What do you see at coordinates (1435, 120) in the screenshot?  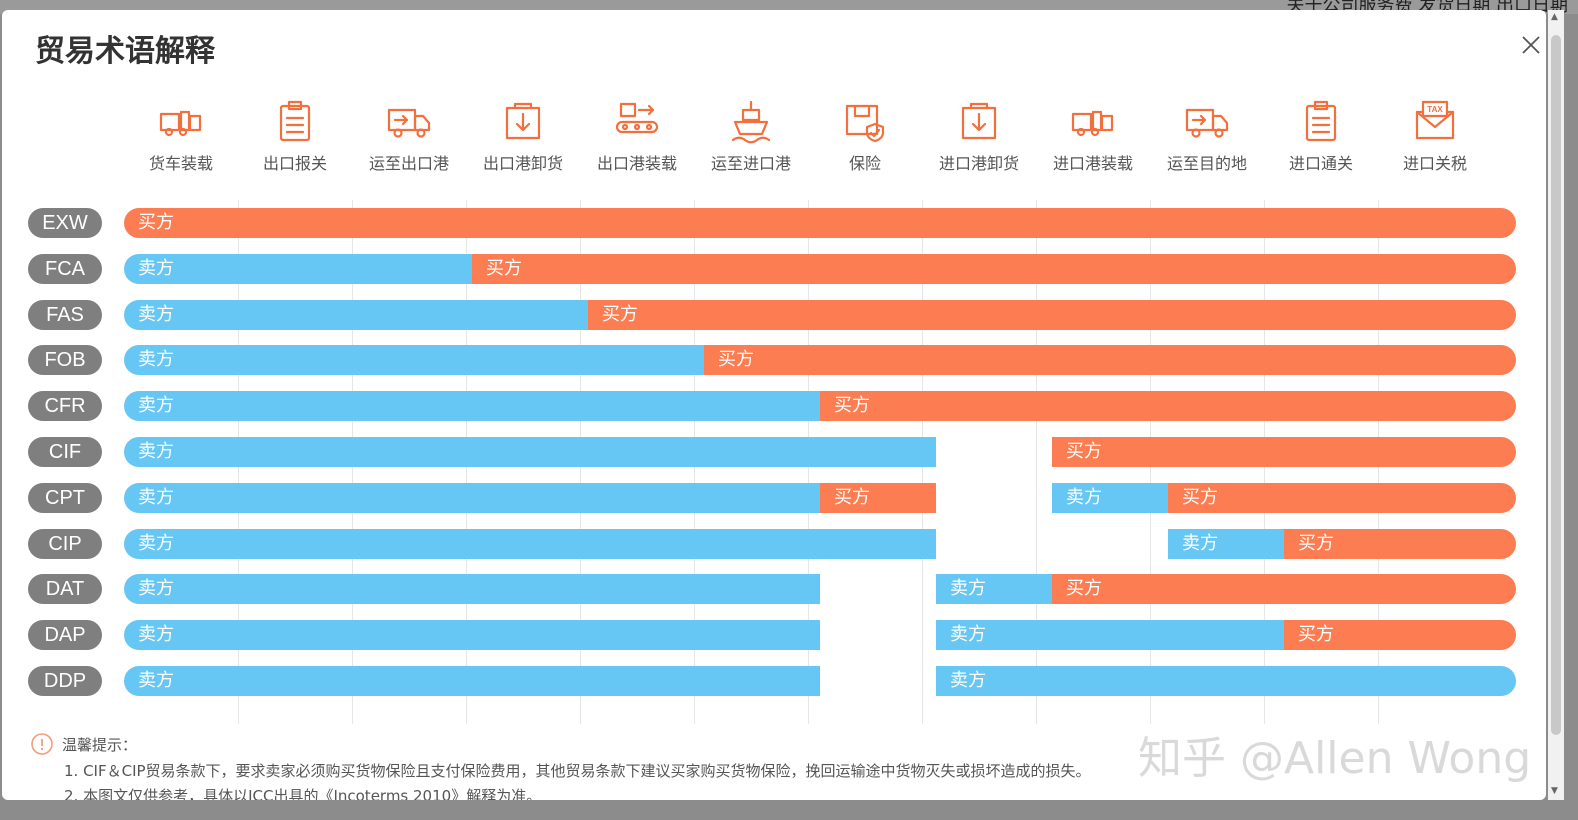 I see `tax-envelope-icon: TAX` at bounding box center [1435, 120].